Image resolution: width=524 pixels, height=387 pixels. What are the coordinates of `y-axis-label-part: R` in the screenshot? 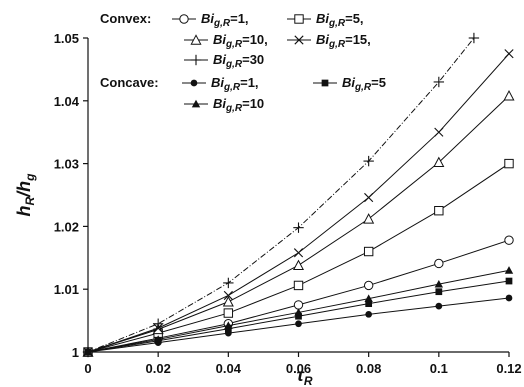 It's located at (30, 201).